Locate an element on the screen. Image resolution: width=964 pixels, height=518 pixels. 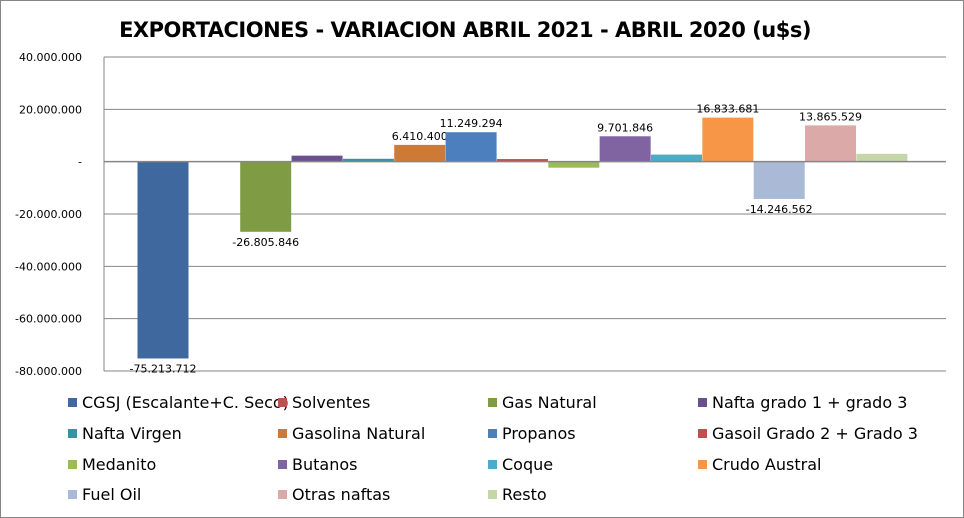
legend-item: CGSJ (Escalante+C. Seco) is located at coordinates (178, 402).